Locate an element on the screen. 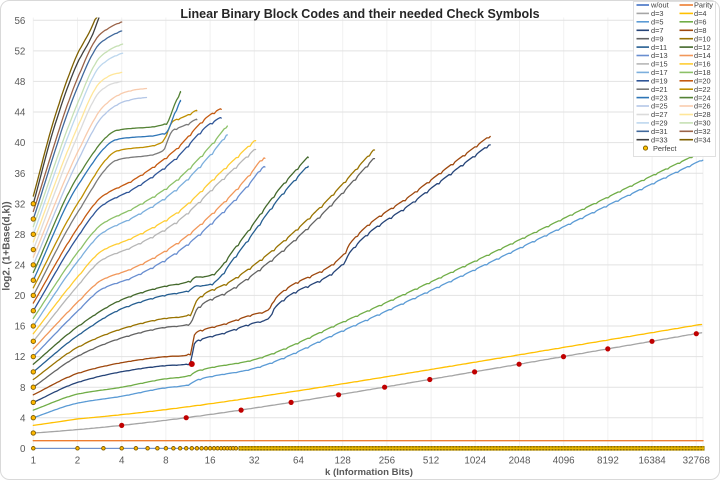 The image size is (720, 485). svg-text: d=11 is located at coordinates (659, 47).